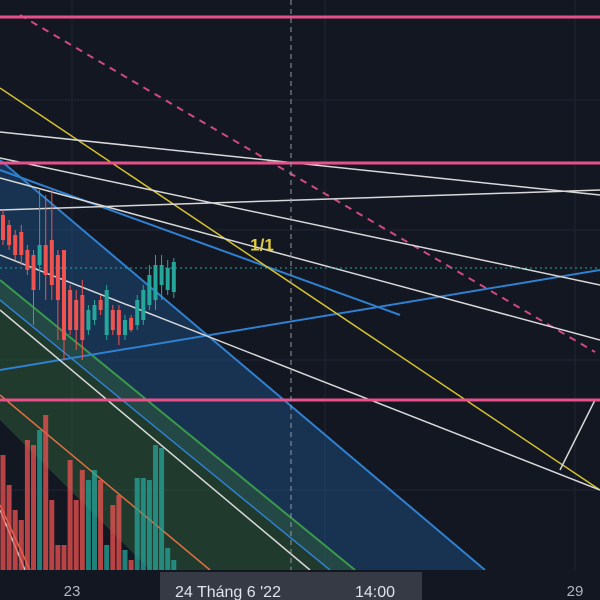 This screenshot has height=600, width=600. I want to click on crosshair-date: 24 Tháng 6 '22, so click(228, 592).